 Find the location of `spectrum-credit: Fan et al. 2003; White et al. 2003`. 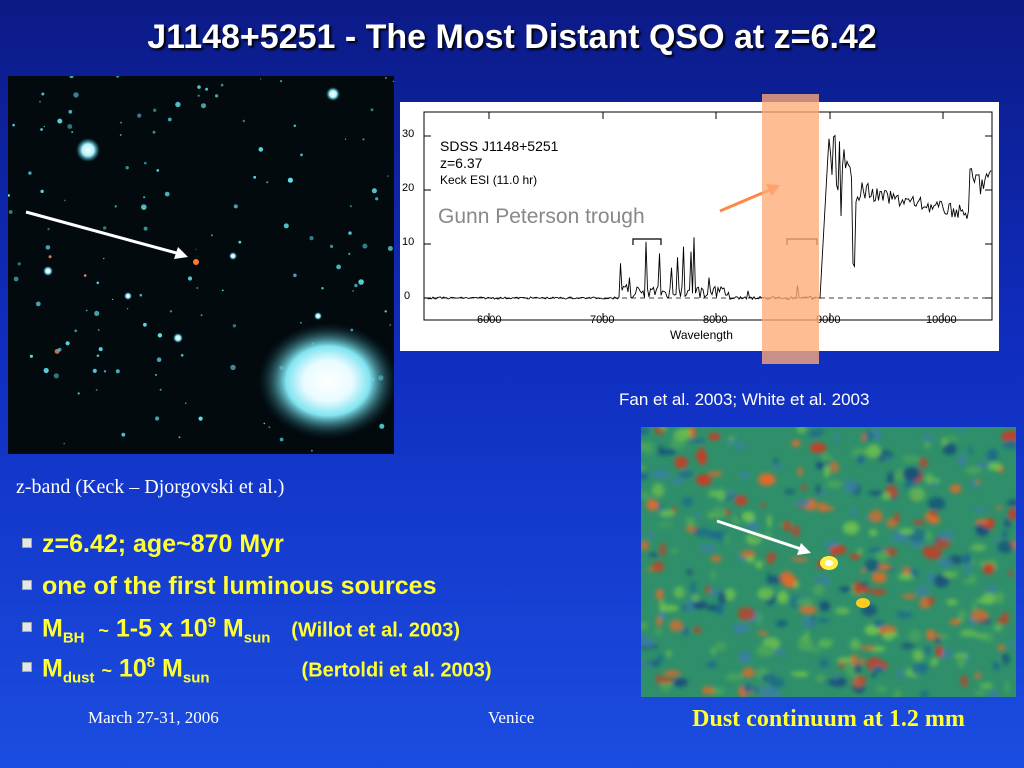

spectrum-credit: Fan et al. 2003; White et al. 2003 is located at coordinates (744, 399).